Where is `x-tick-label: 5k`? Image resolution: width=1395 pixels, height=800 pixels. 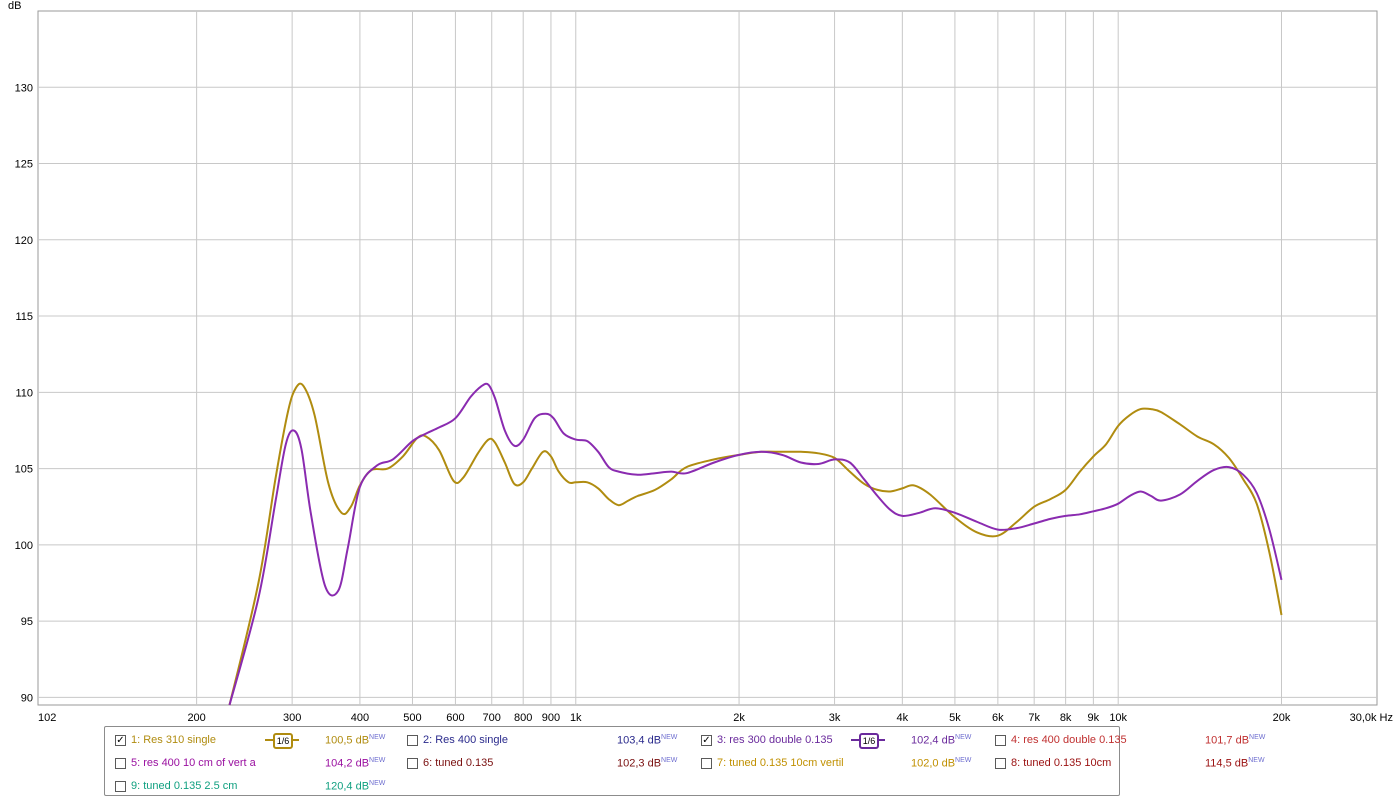 x-tick-label: 5k is located at coordinates (955, 718).